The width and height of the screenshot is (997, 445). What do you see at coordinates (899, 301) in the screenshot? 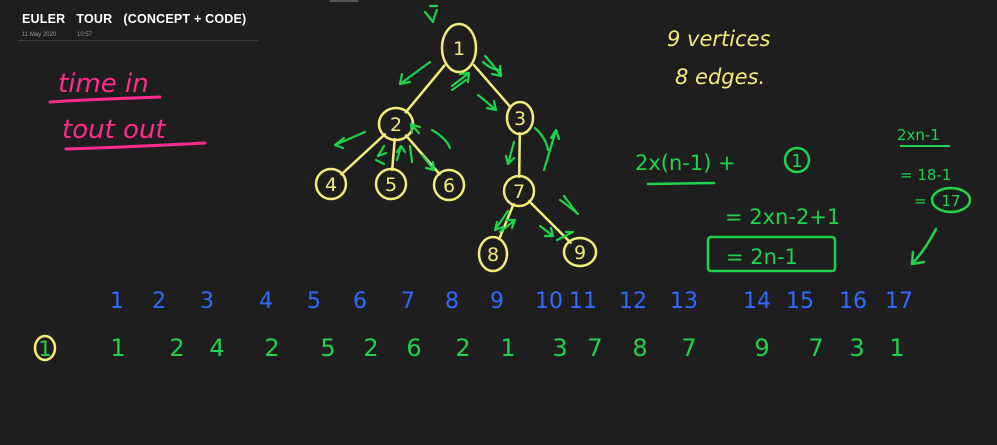
I see `index-number: 17` at bounding box center [899, 301].